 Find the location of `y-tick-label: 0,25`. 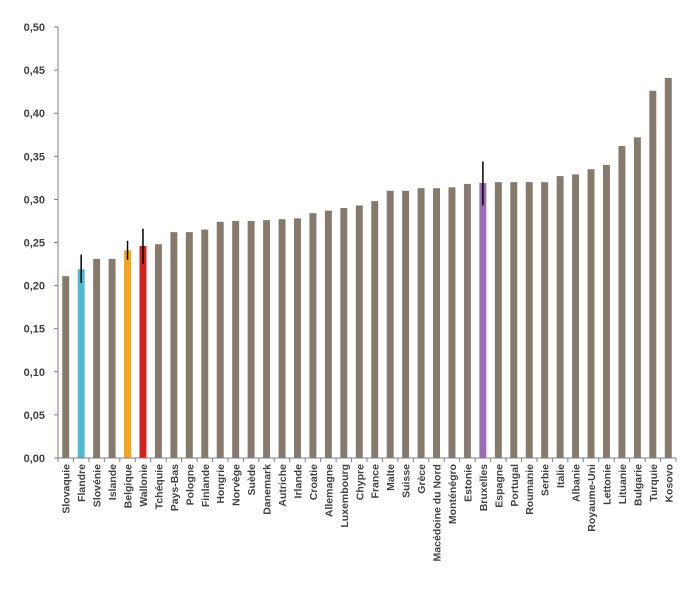

y-tick-label: 0,25 is located at coordinates (34, 244).